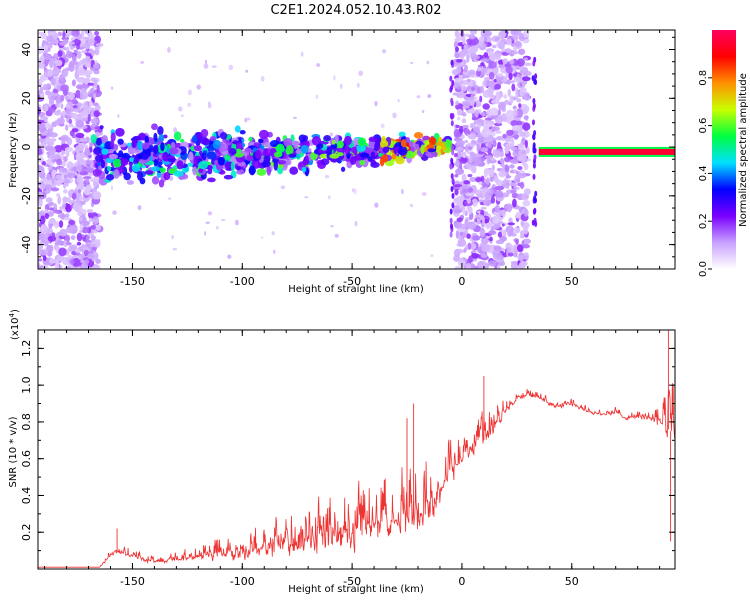  What do you see at coordinates (26, 147) in the screenshot?
I see `y-tick-label: 0` at bounding box center [26, 147].